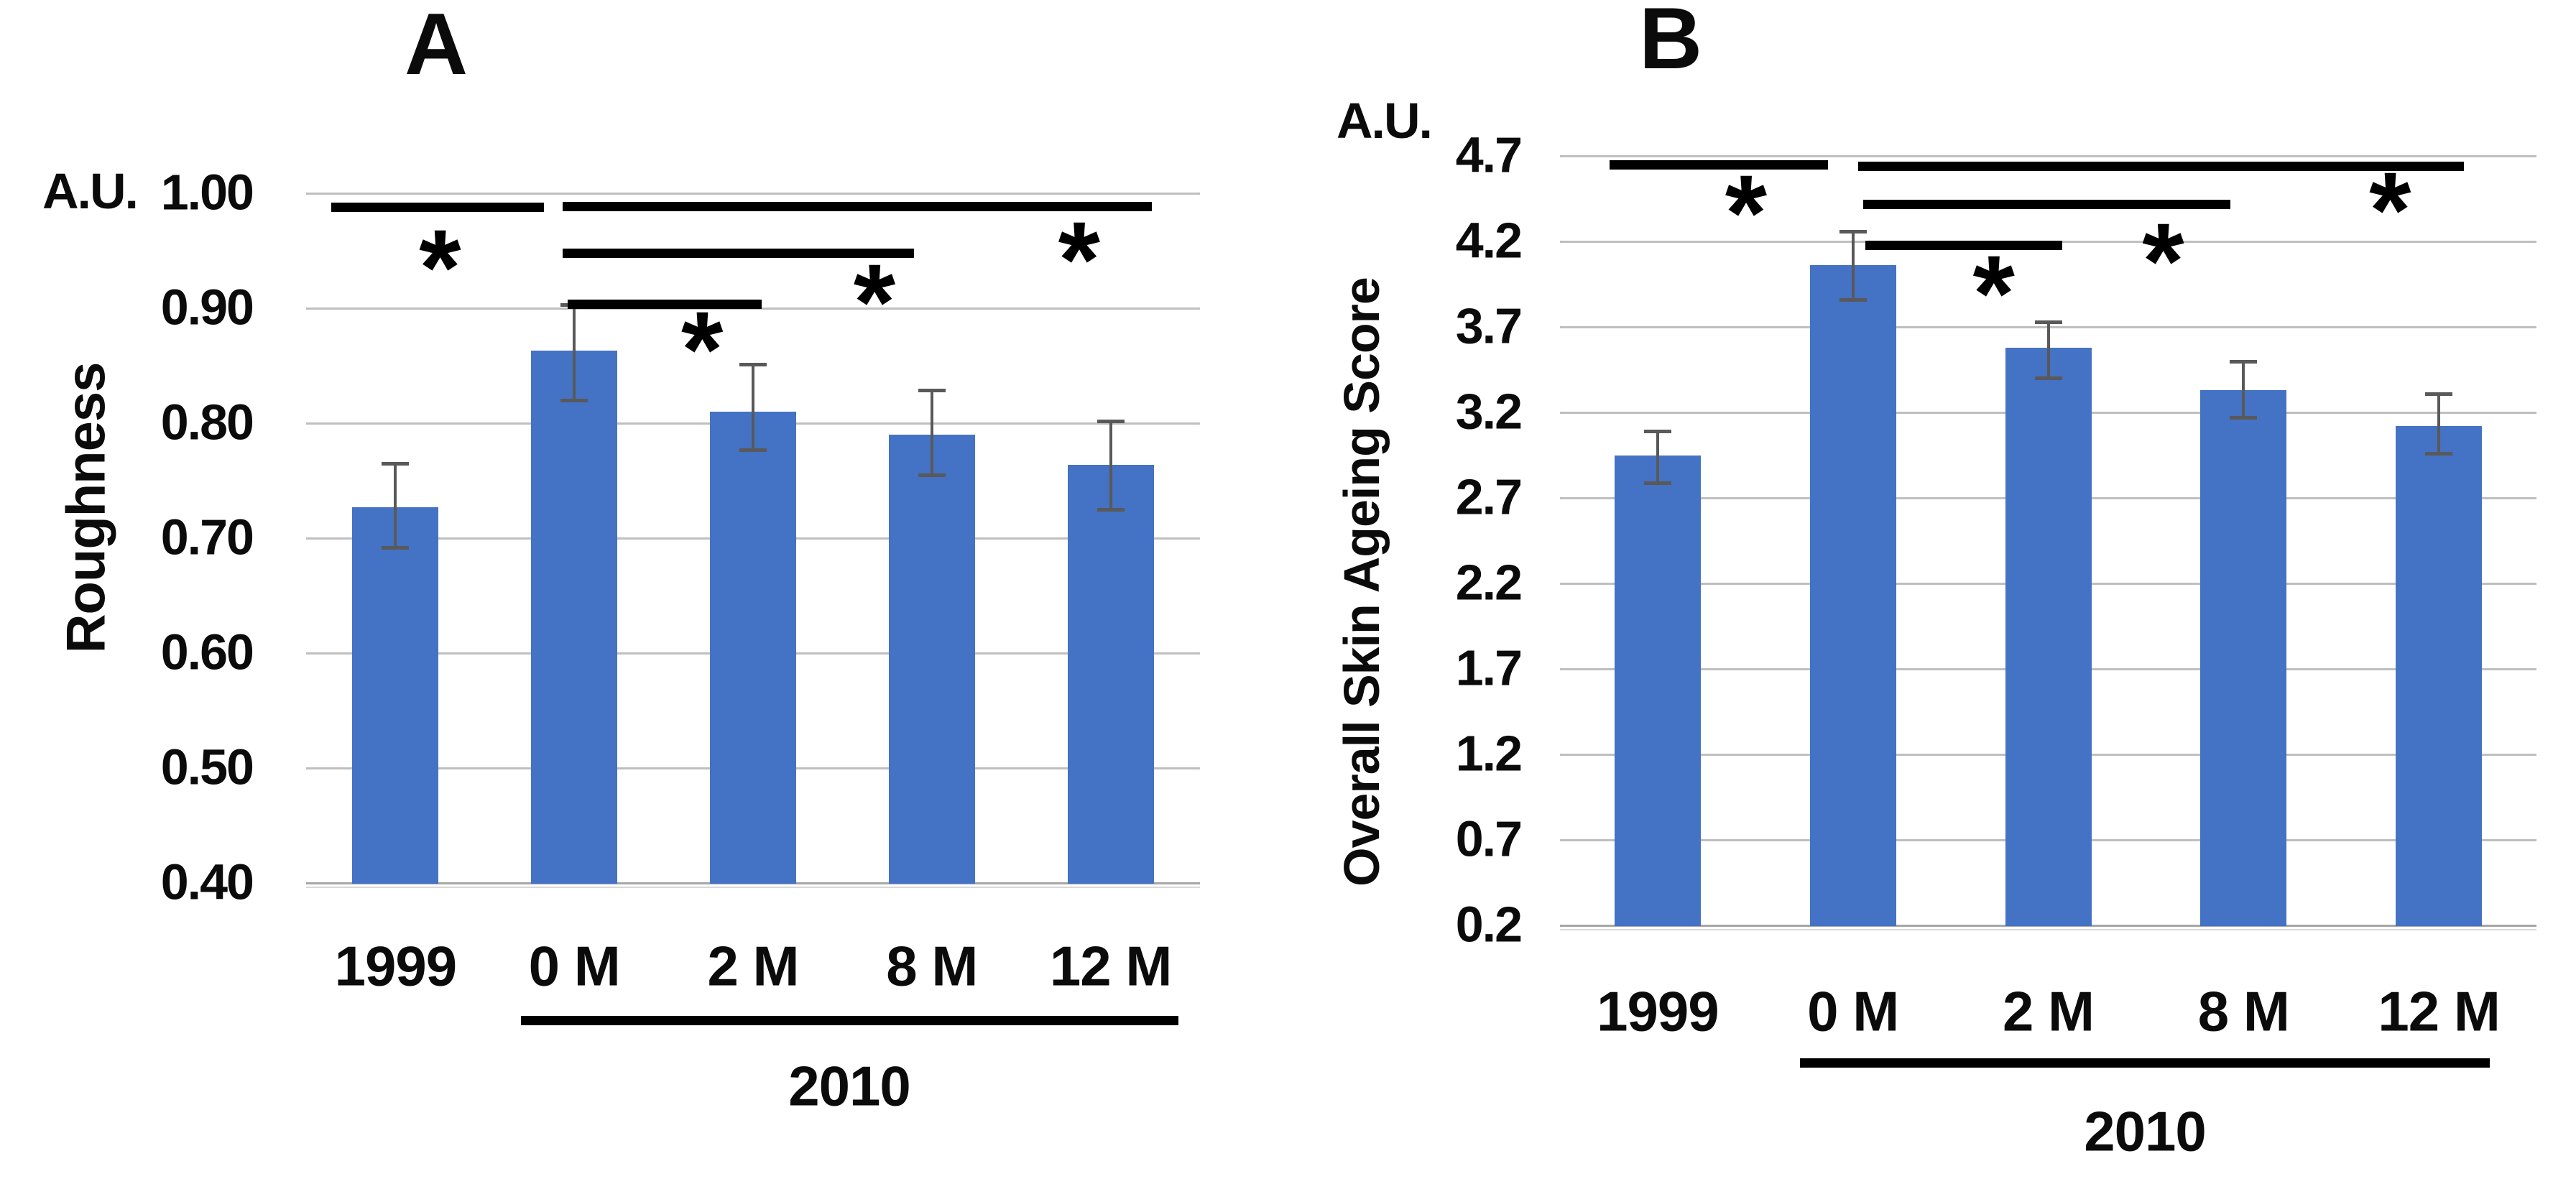 The image size is (2576, 1179). Describe the element at coordinates (1489, 411) in the screenshot. I see `y-tick-label: 3.2` at that location.